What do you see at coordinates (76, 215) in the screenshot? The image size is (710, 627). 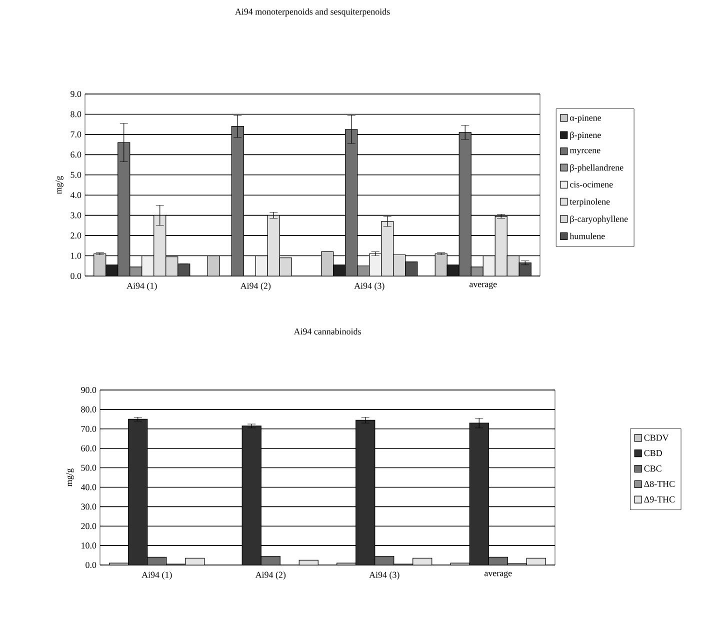 I see `y-tick-label: 3.0` at bounding box center [76, 215].